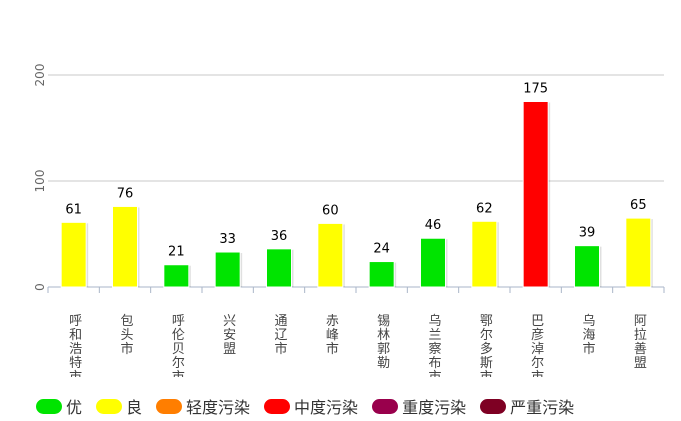 The height and width of the screenshot is (421, 681). I want to click on x-tick-label: 乌海市, so click(588, 335).